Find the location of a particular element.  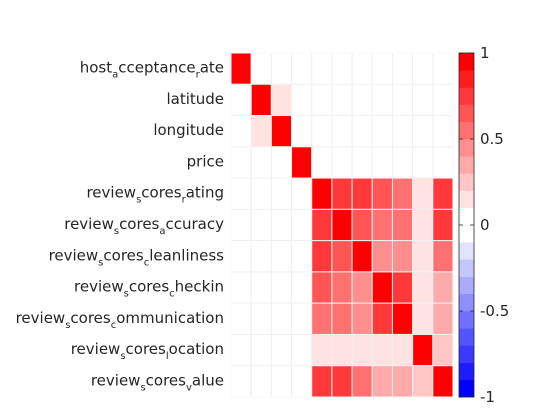

row-label: reviewscorescheckin is located at coordinates (149, 289).